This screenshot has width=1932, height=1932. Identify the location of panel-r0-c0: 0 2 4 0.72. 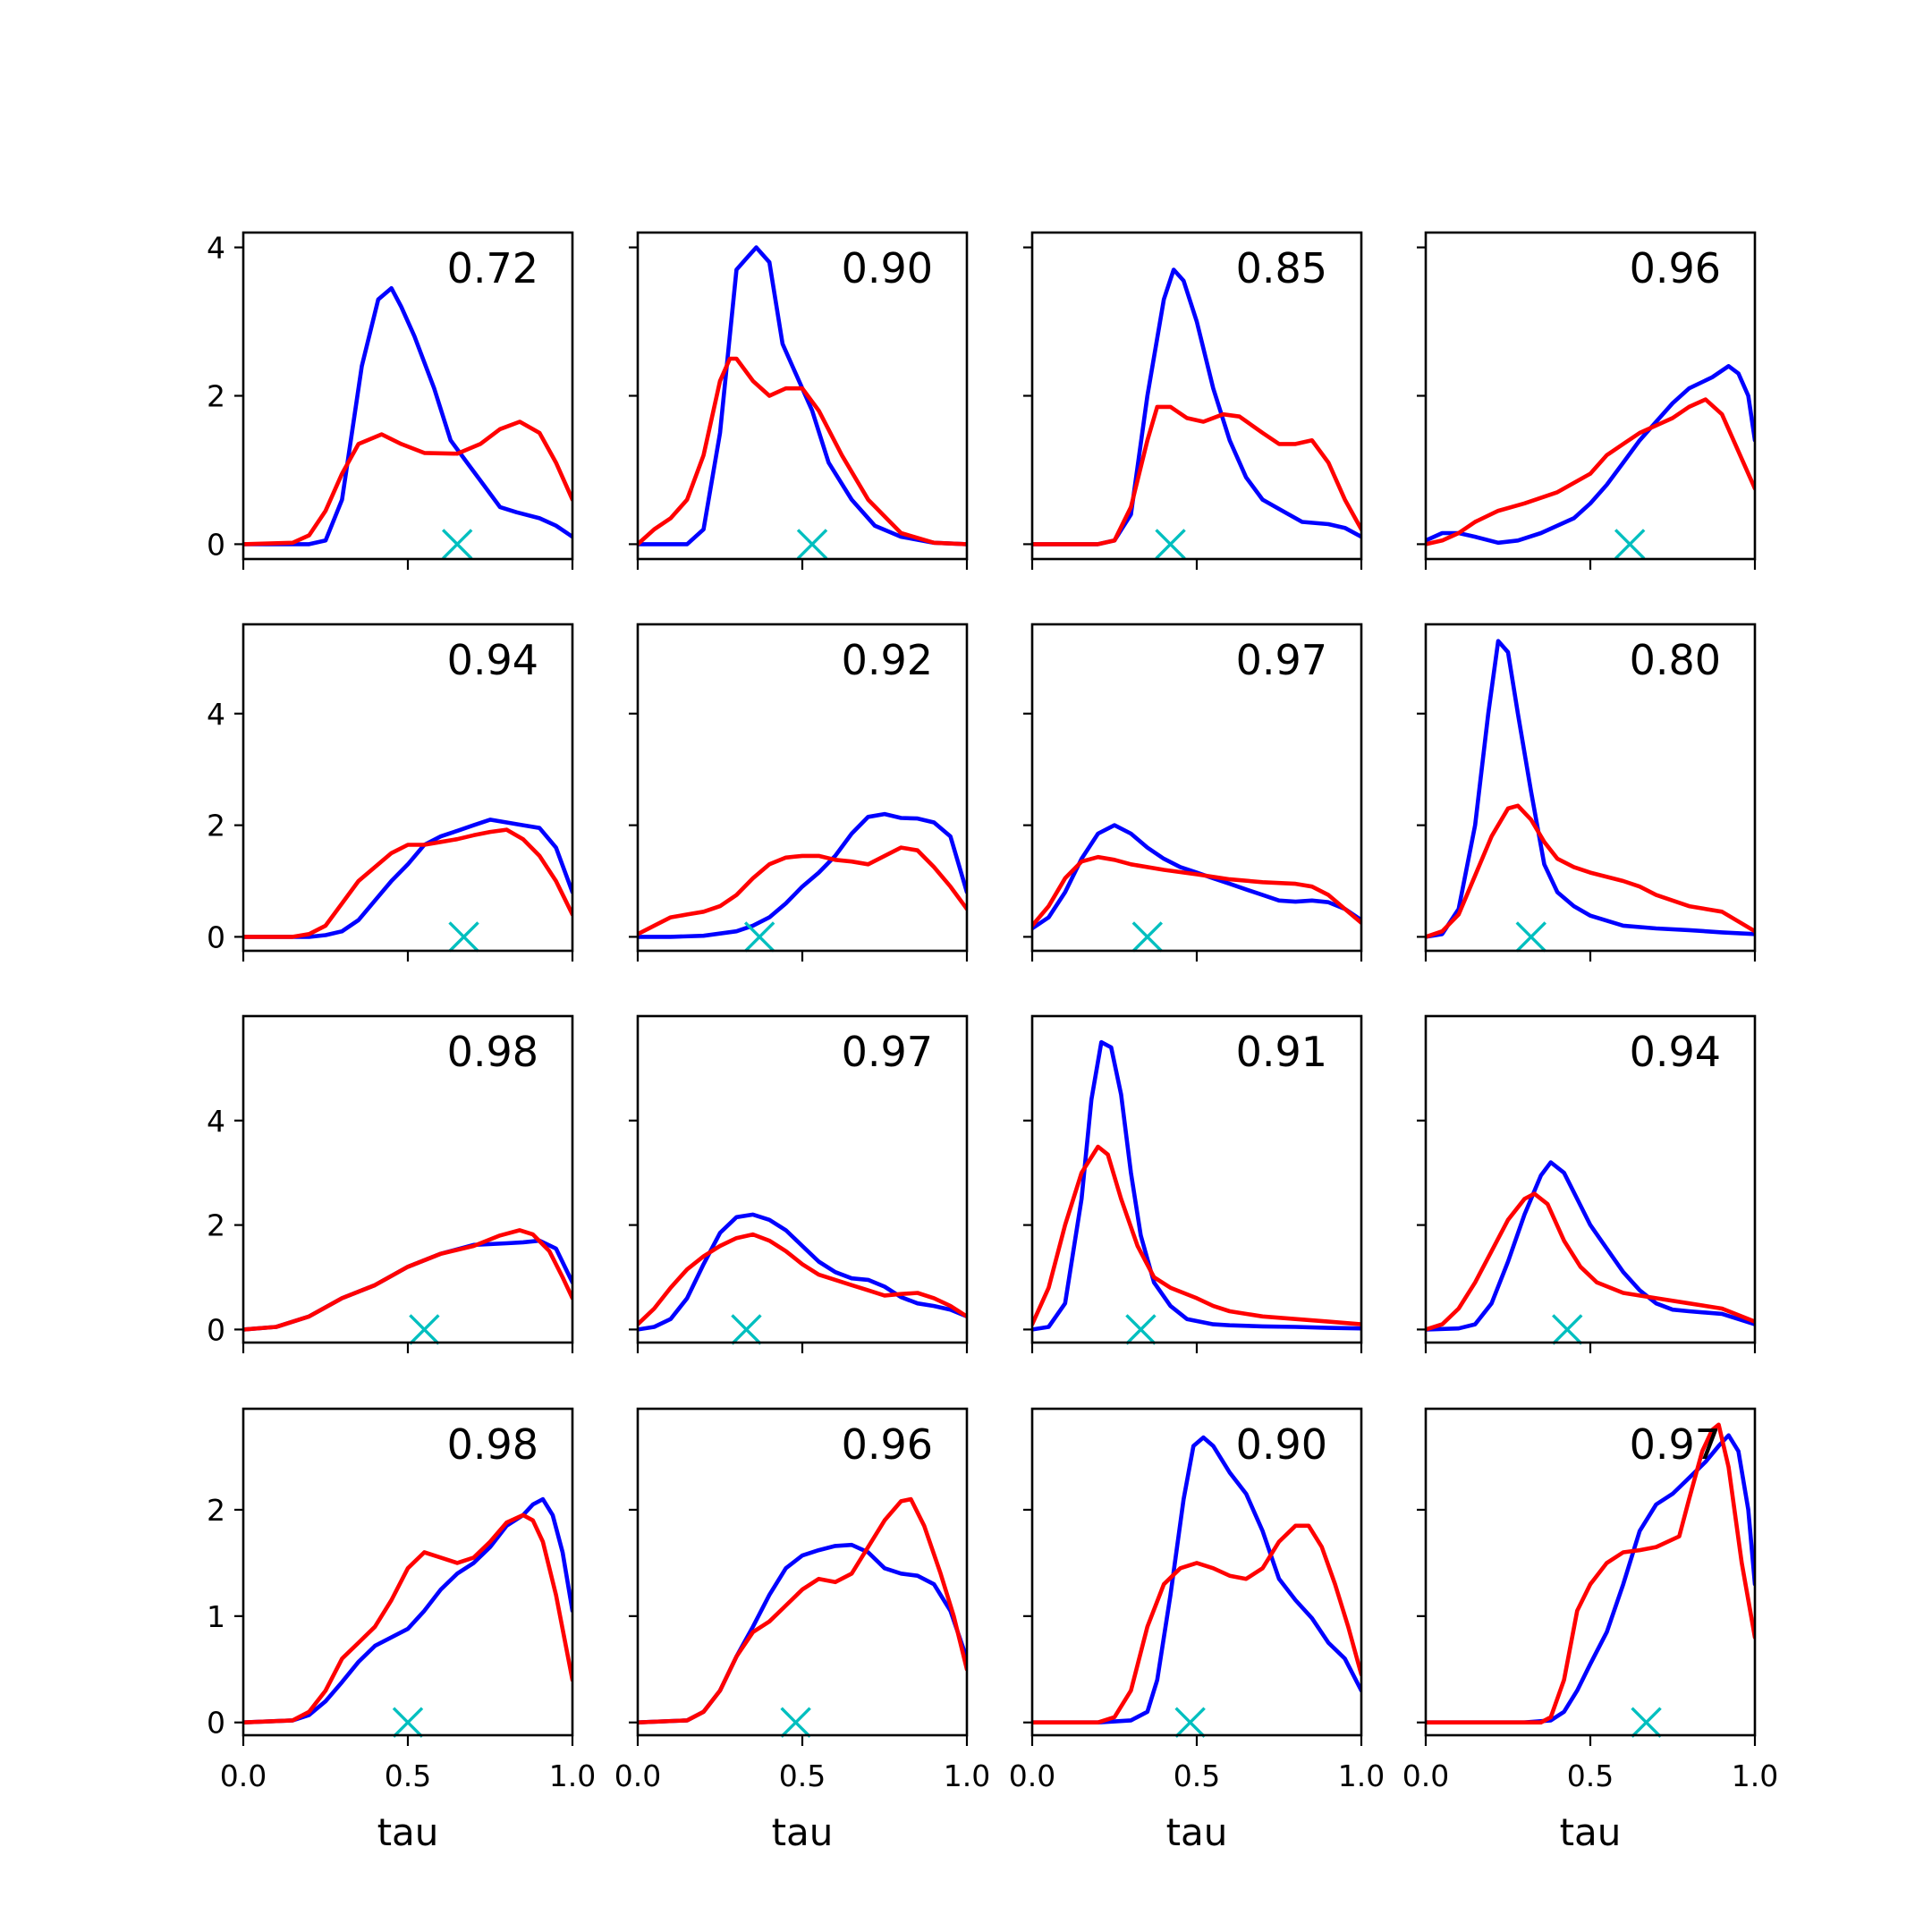
(390, 400).